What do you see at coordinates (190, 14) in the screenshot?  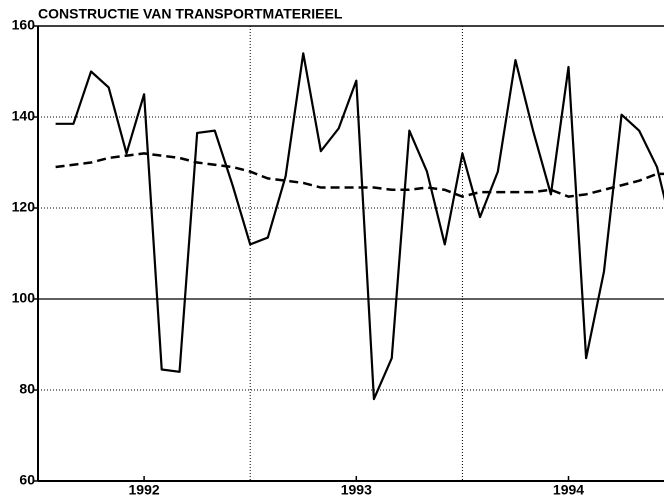 I see `chart-title: CONSTRUCTIE VAN TRANSPORTMATERIEEL` at bounding box center [190, 14].